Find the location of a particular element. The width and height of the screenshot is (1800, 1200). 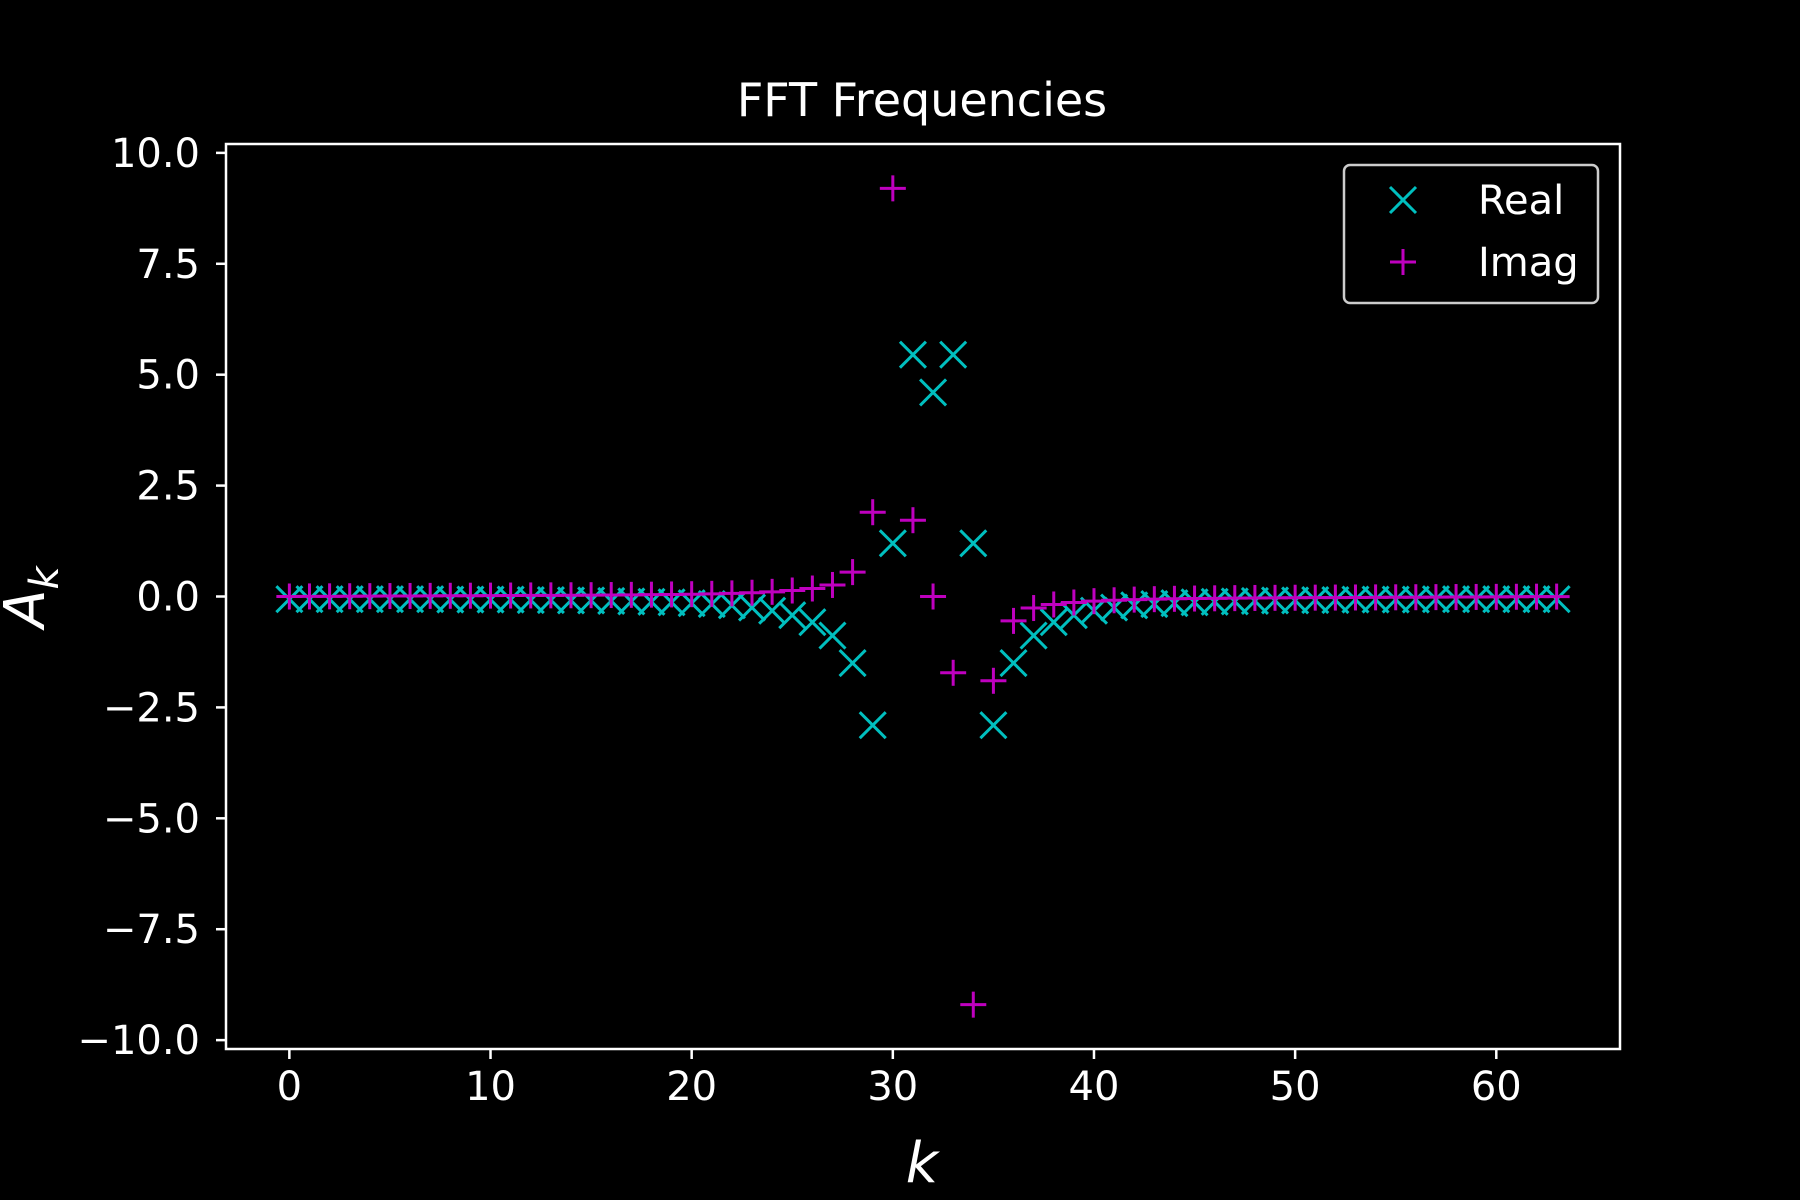

x-tick-label: 50 is located at coordinates (1295, 1087).